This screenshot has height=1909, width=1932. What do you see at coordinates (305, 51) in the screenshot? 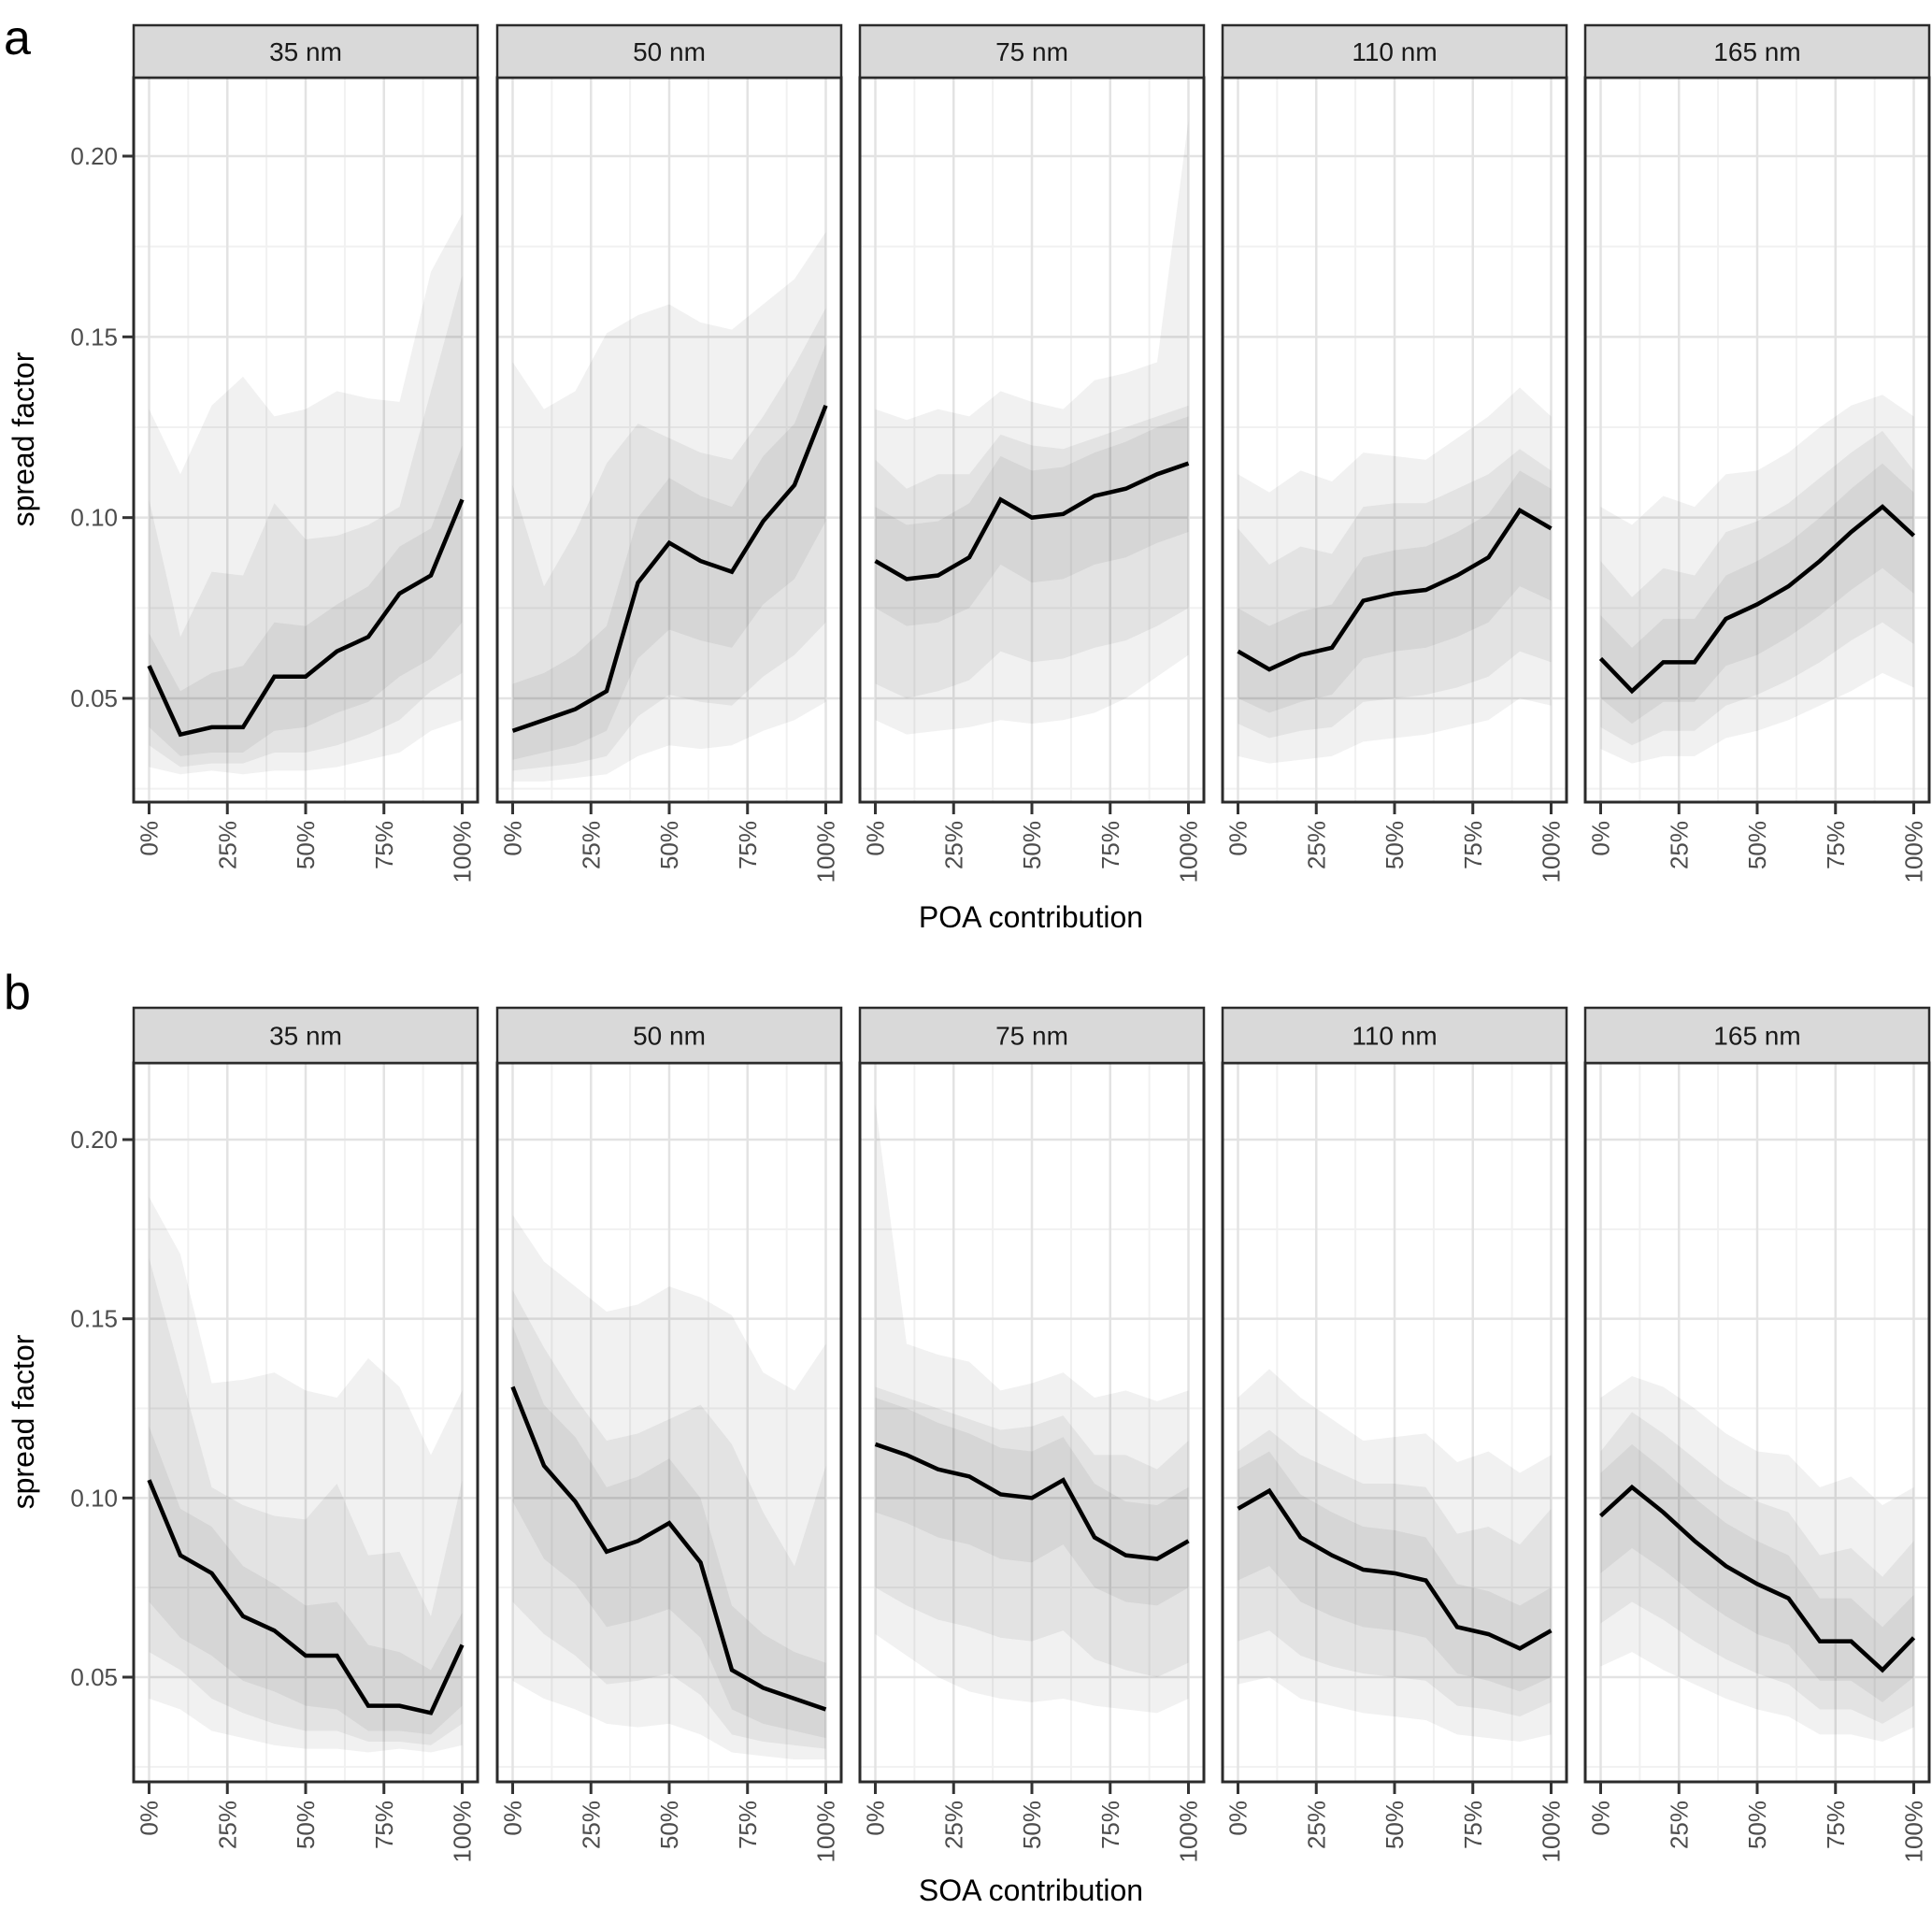
I see `facet-strip-label: 35 nm` at bounding box center [305, 51].